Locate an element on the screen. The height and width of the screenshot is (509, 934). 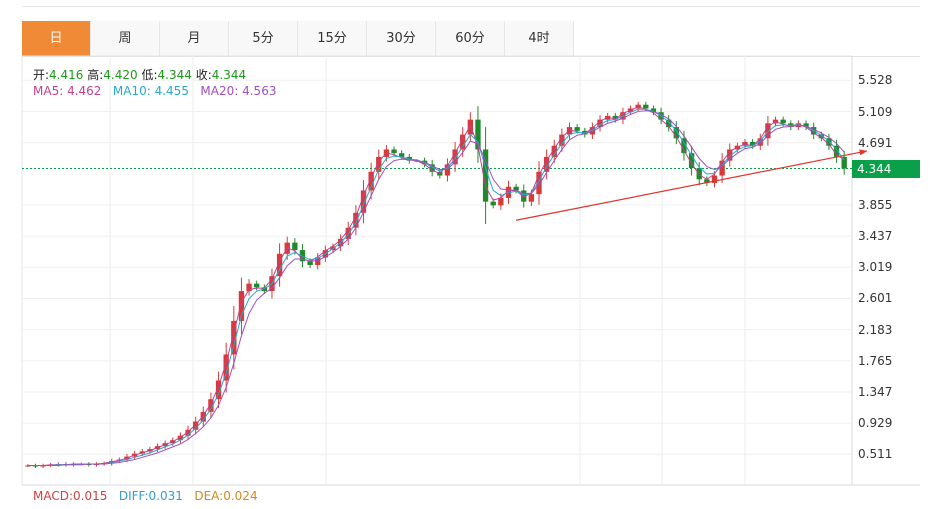
ma10-value: 4.455 is located at coordinates (171, 91).